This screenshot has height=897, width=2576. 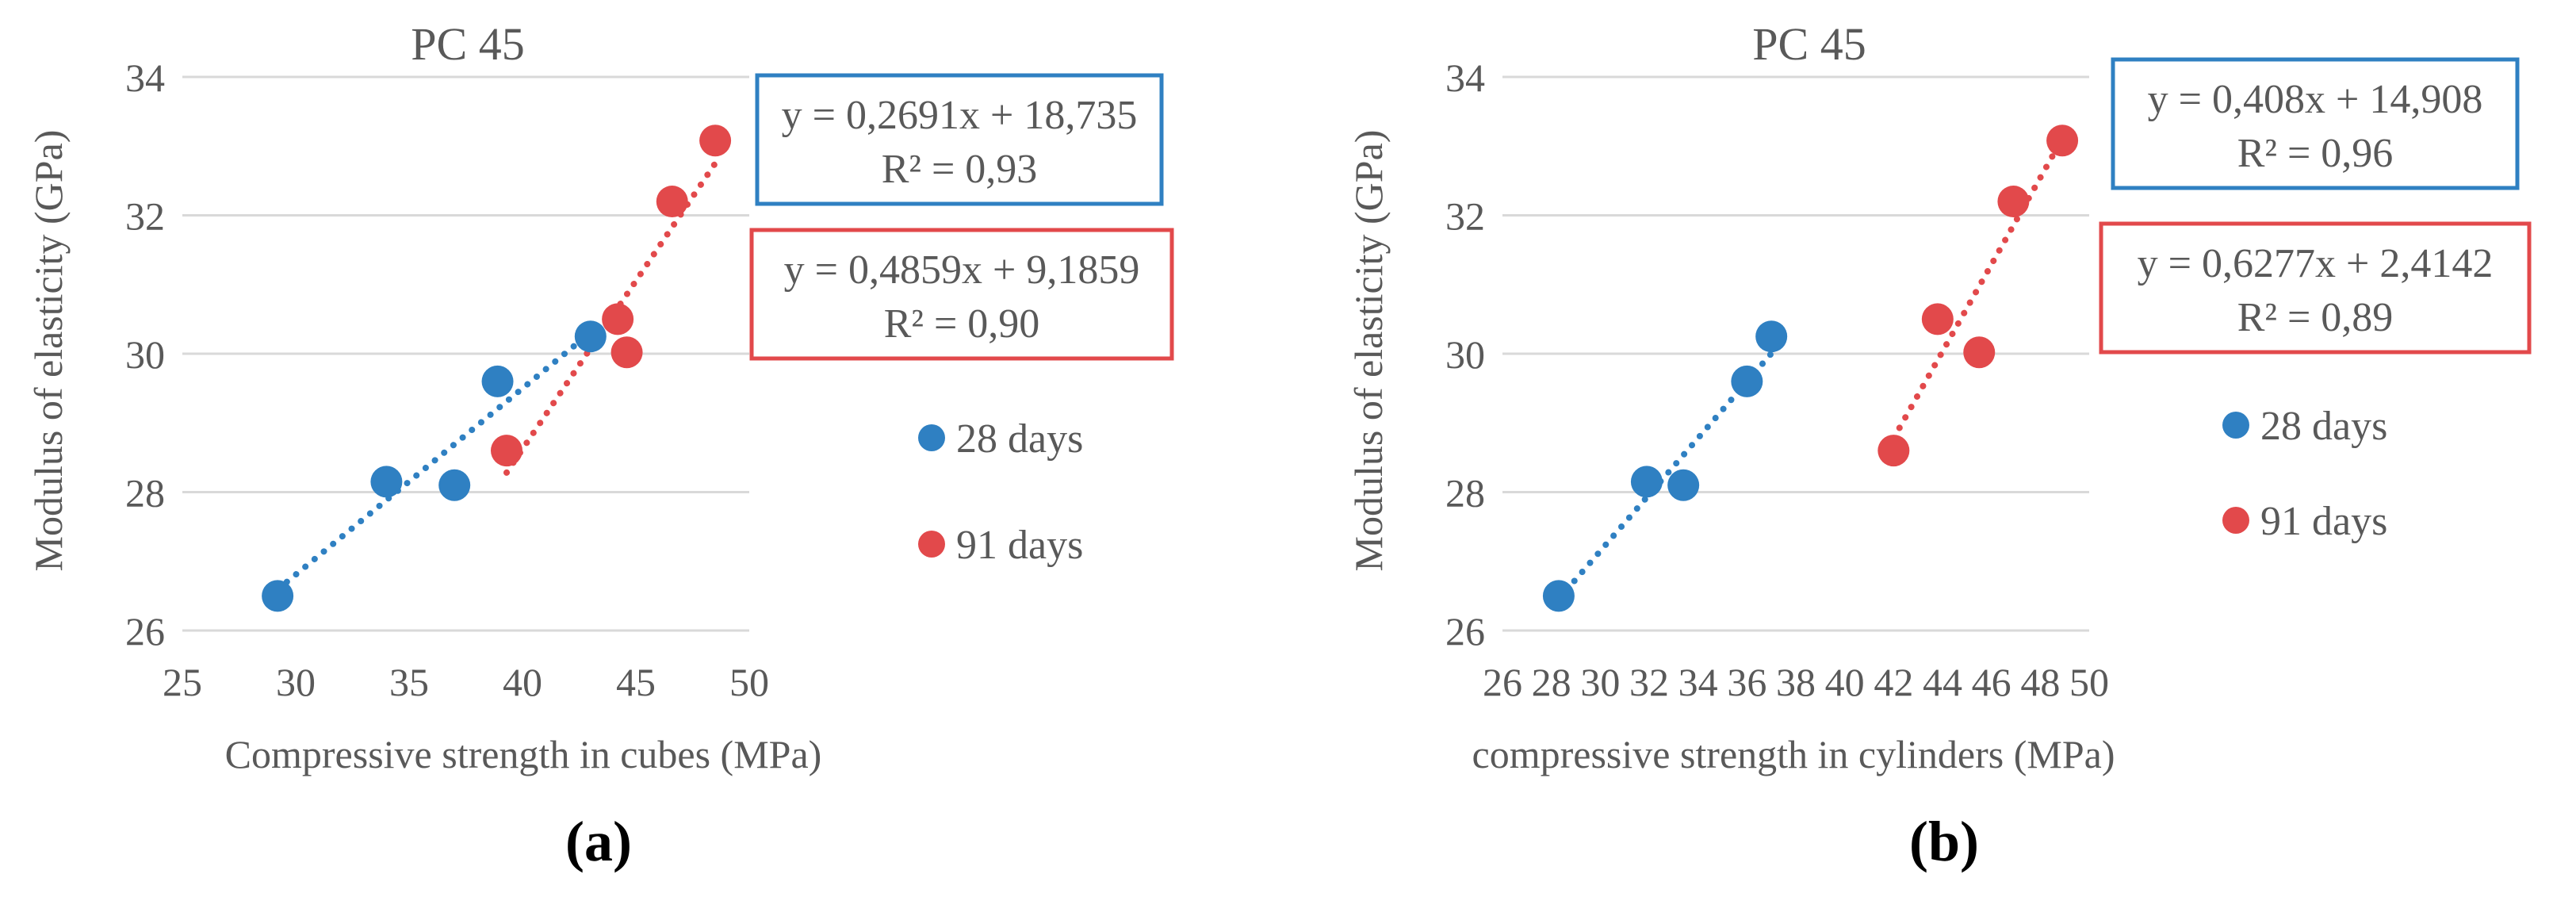 I want to click on r2-91-days: R² = 0,90, so click(x=962, y=324).